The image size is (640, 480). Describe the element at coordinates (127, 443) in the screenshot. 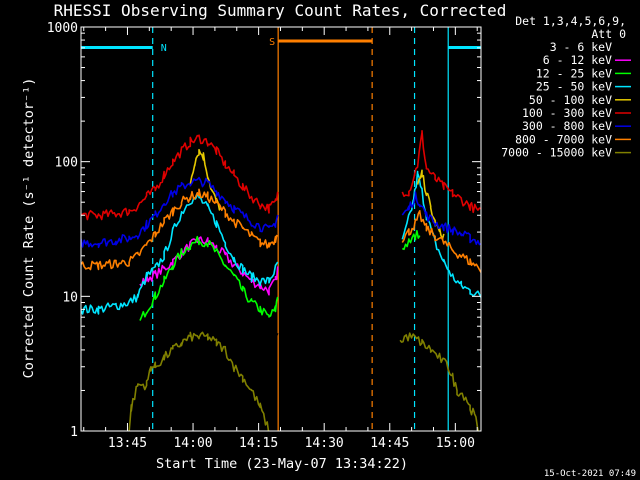

I see `x-tick-label: 13:45` at that location.